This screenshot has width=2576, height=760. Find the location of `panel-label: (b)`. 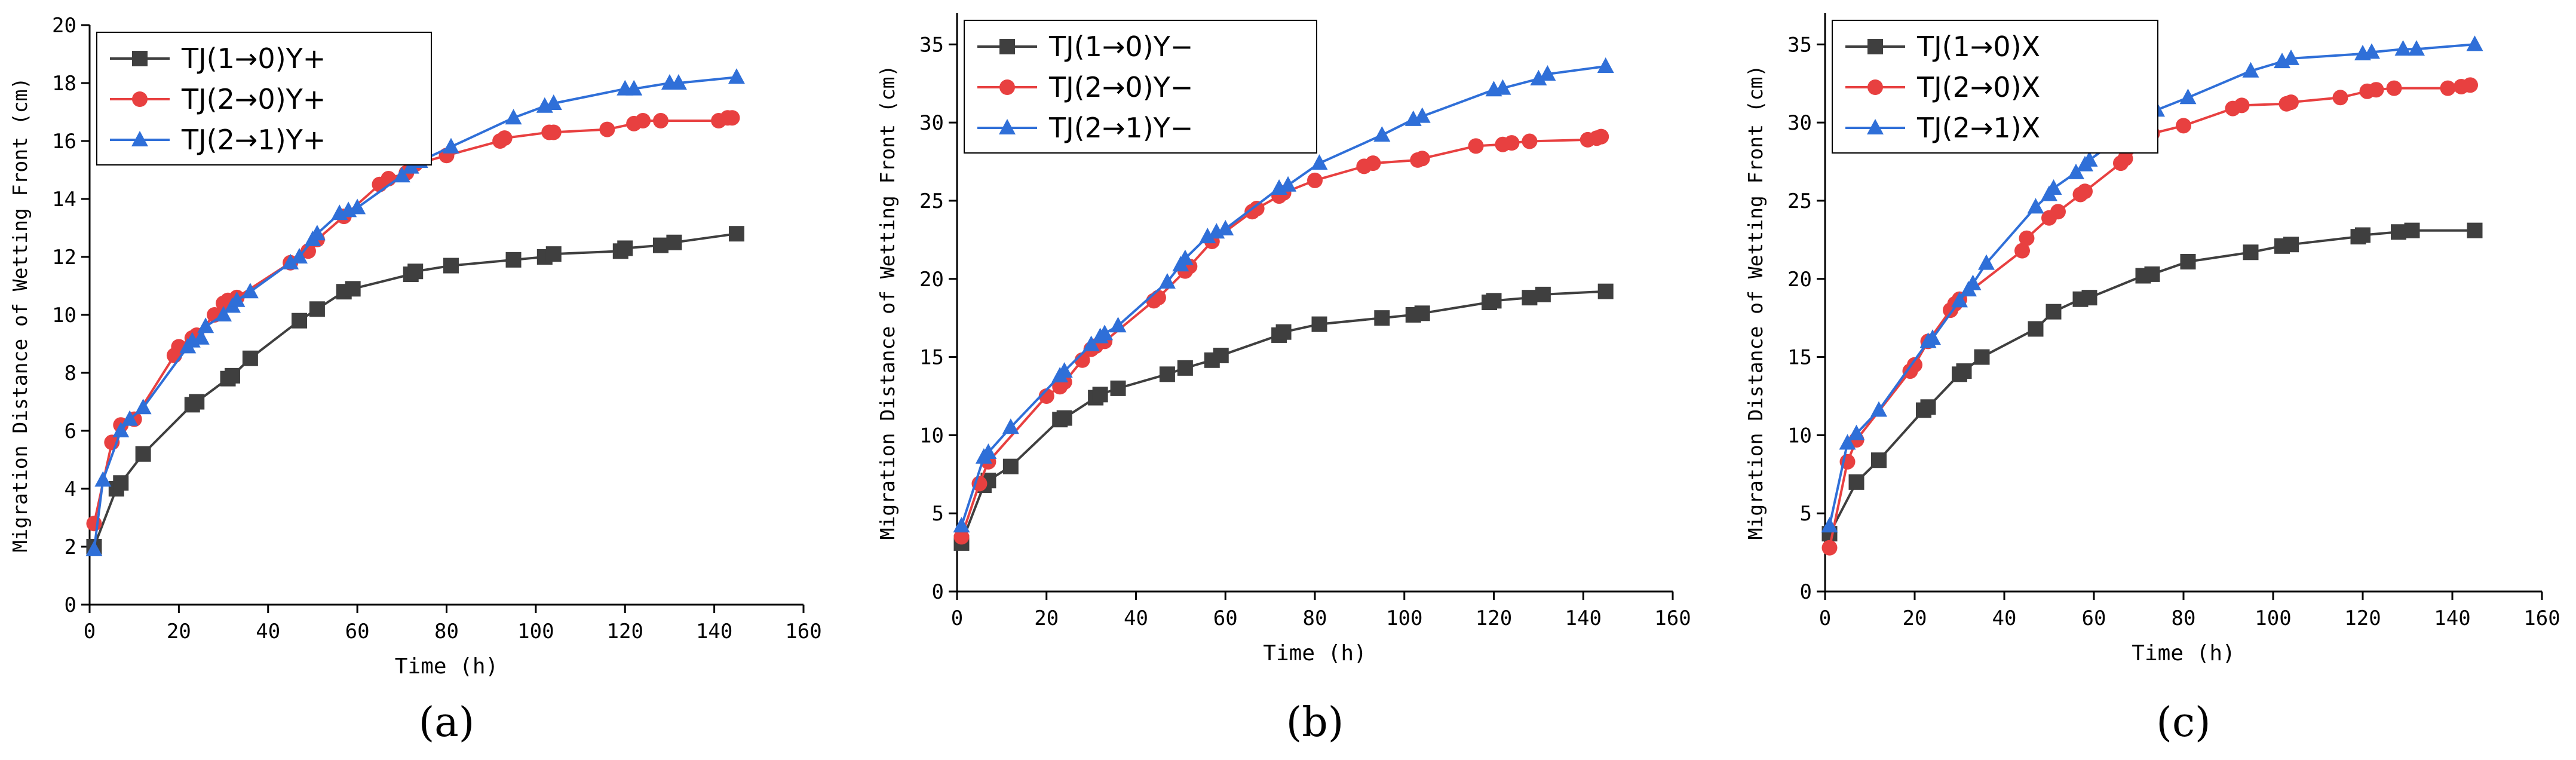

panel-label: (b) is located at coordinates (1315, 722).